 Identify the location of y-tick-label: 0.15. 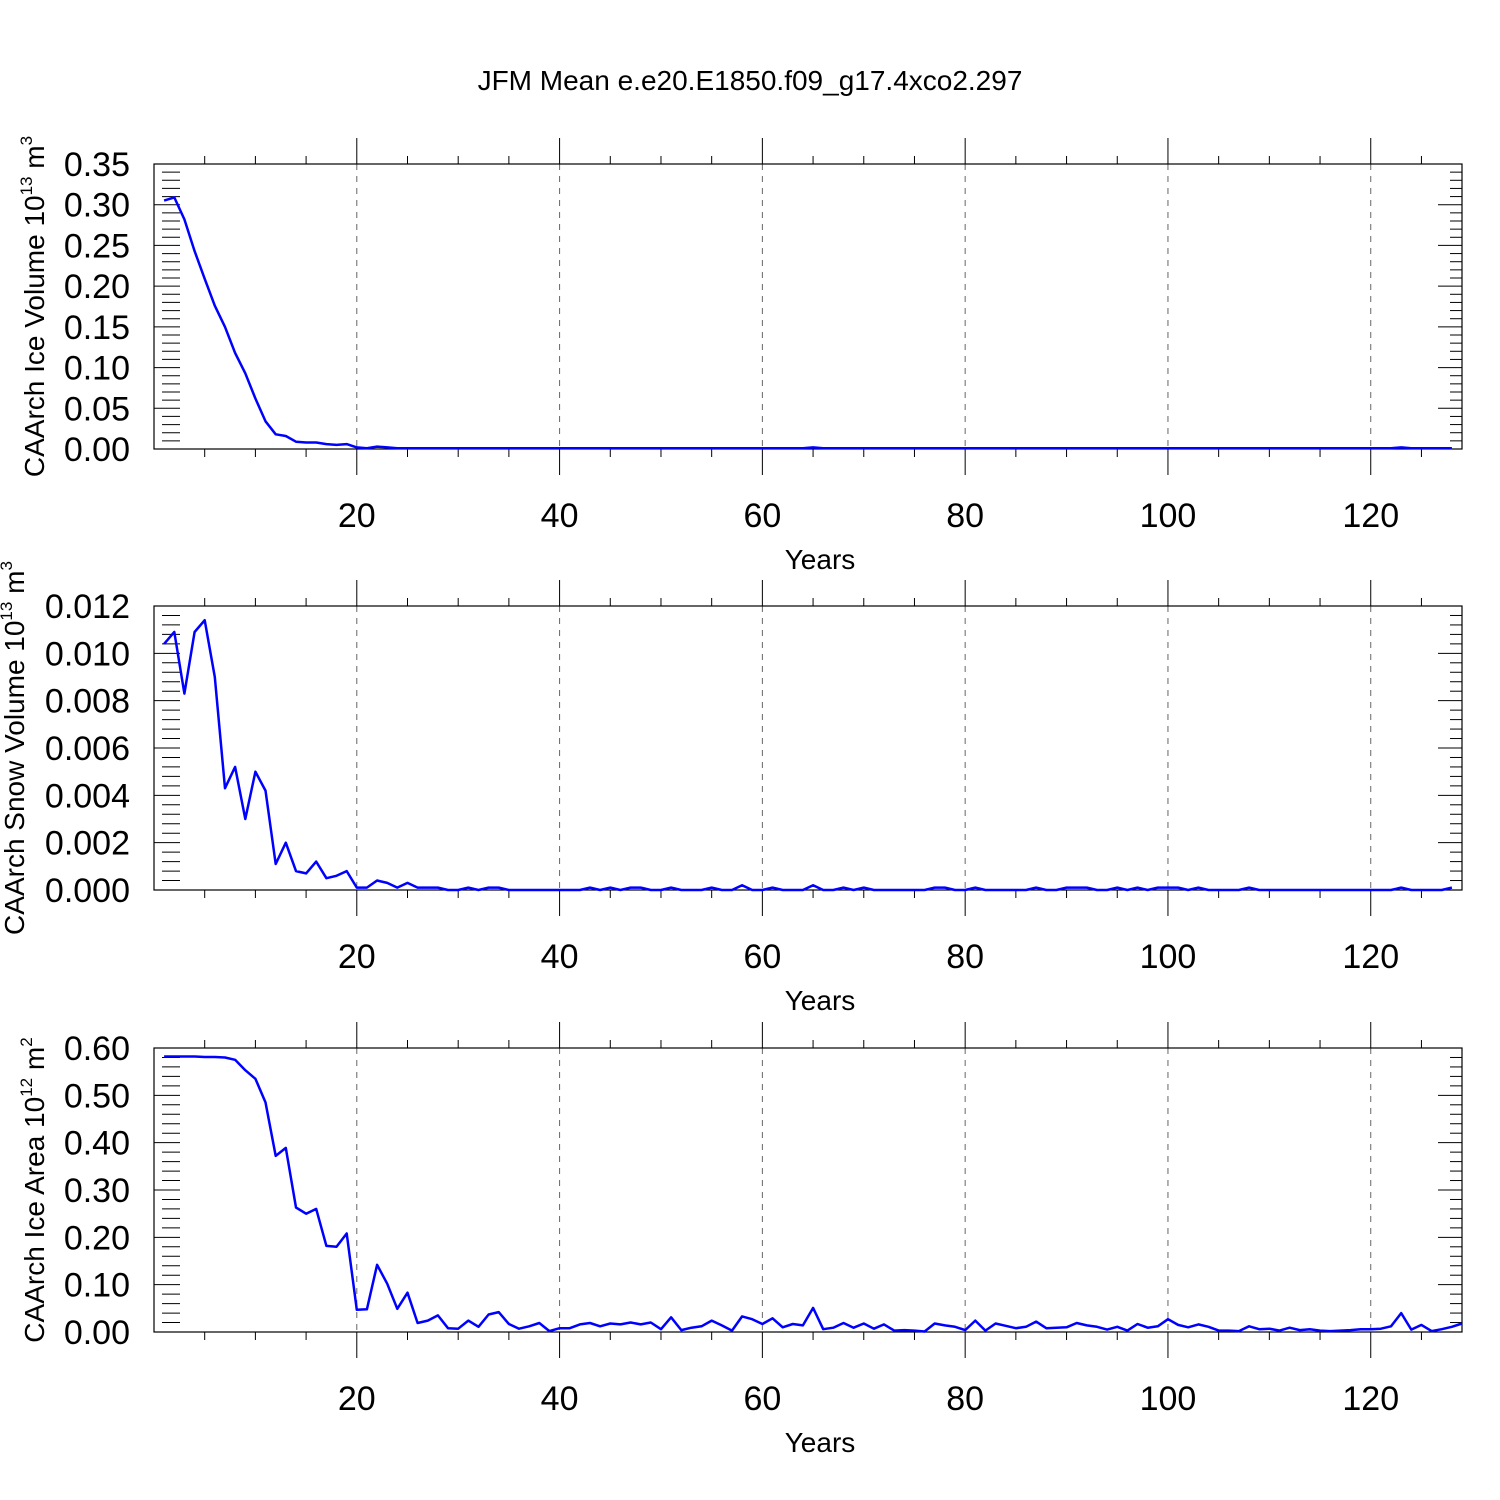
(97, 328).